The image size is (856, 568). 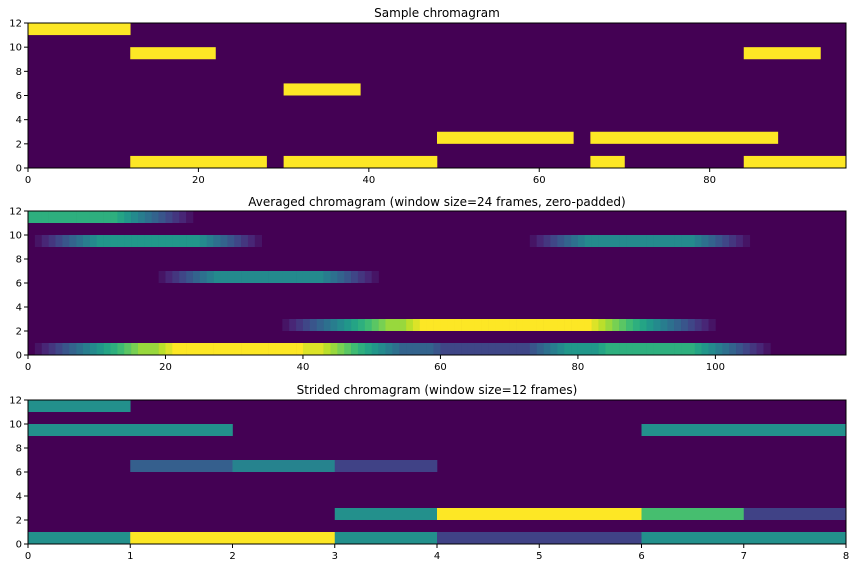 I want to click on x-tick-label: 0, so click(x=28, y=556).